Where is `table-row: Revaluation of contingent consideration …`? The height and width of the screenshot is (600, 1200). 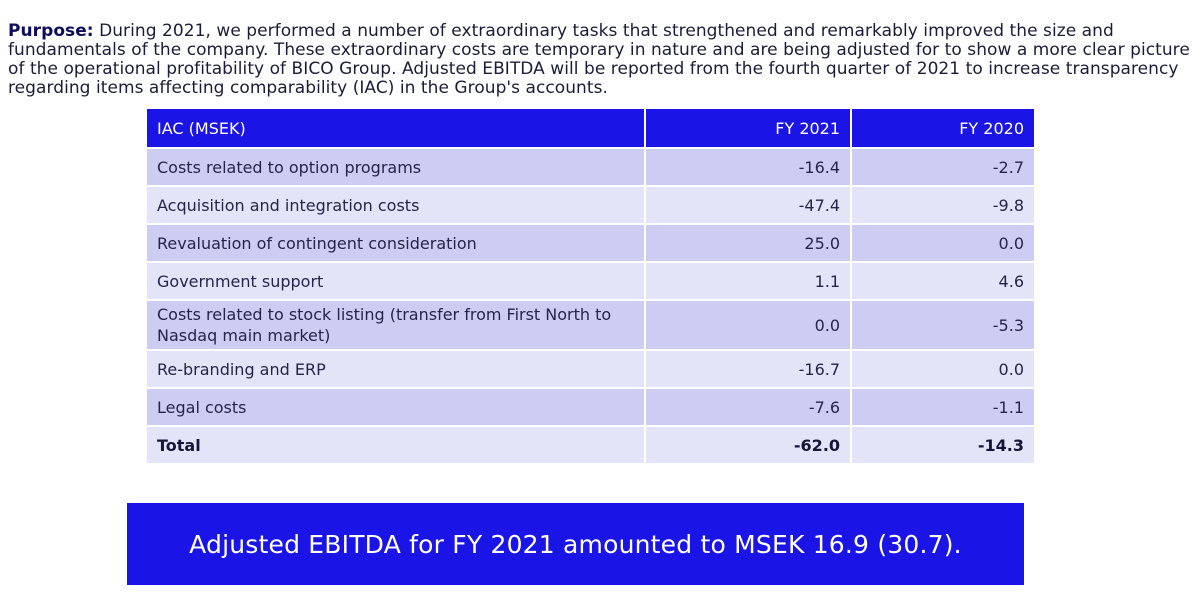 table-row: Revaluation of contingent consideration … is located at coordinates (590, 243).